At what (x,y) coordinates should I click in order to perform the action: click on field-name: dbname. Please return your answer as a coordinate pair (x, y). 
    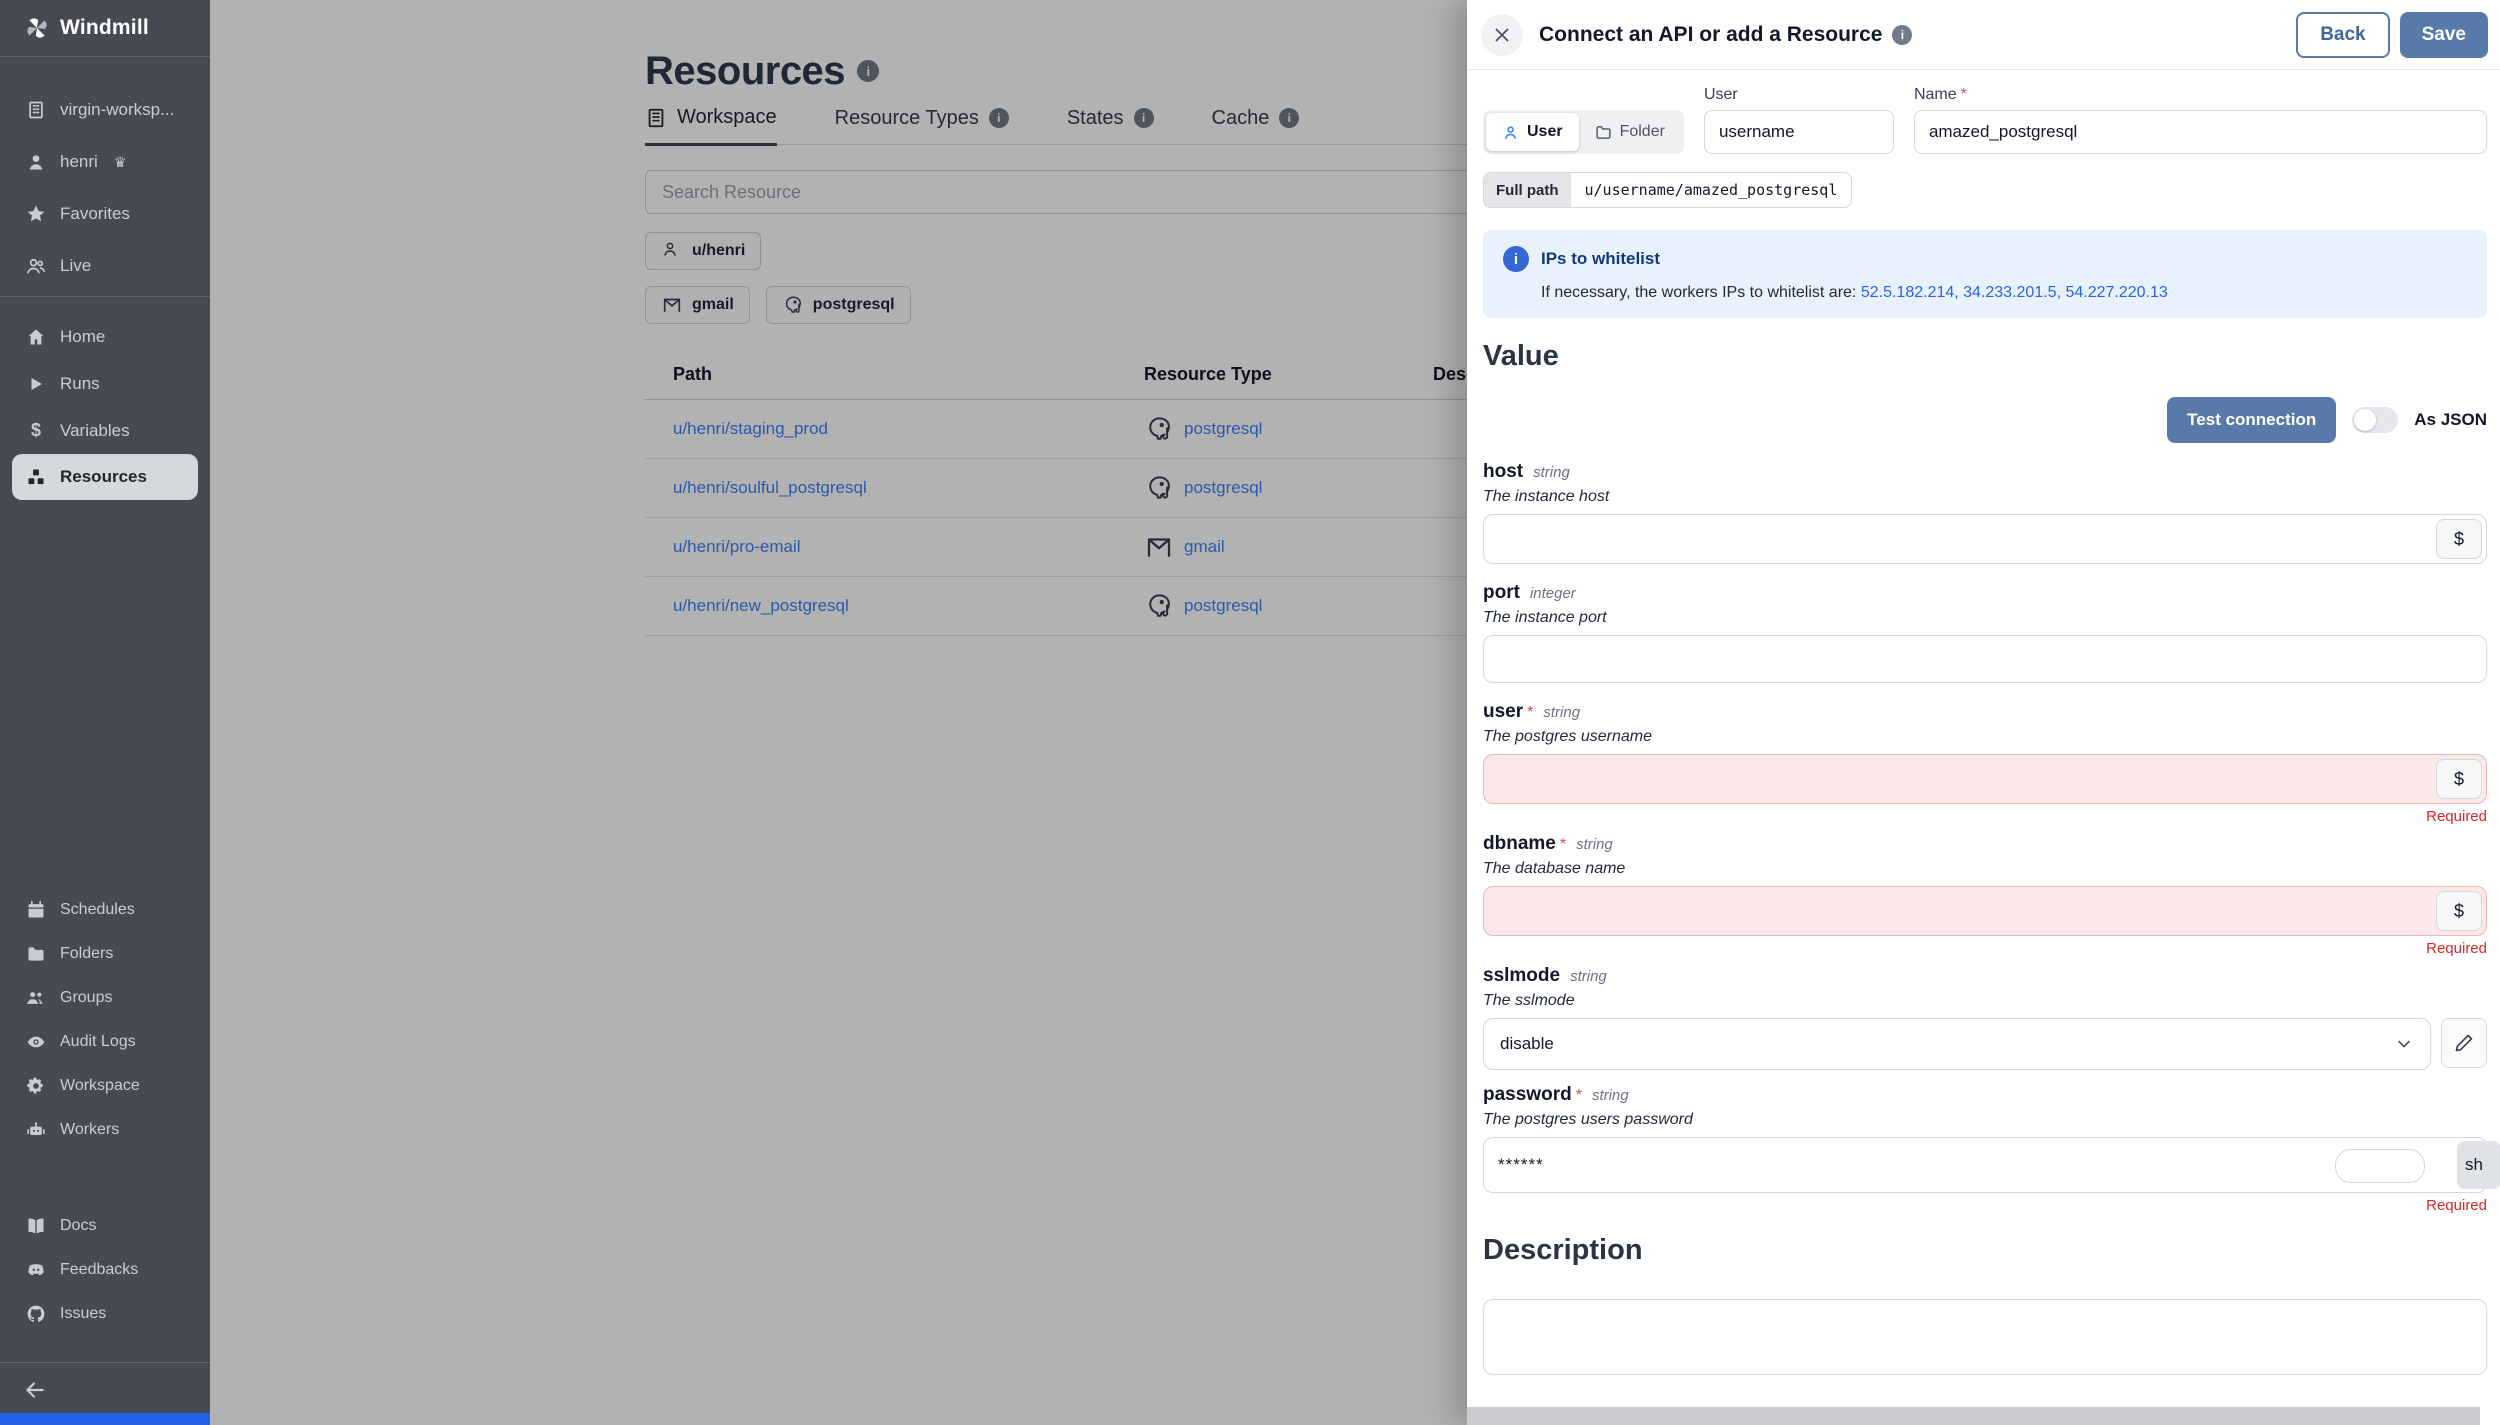
    Looking at the image, I should click on (1519, 844).